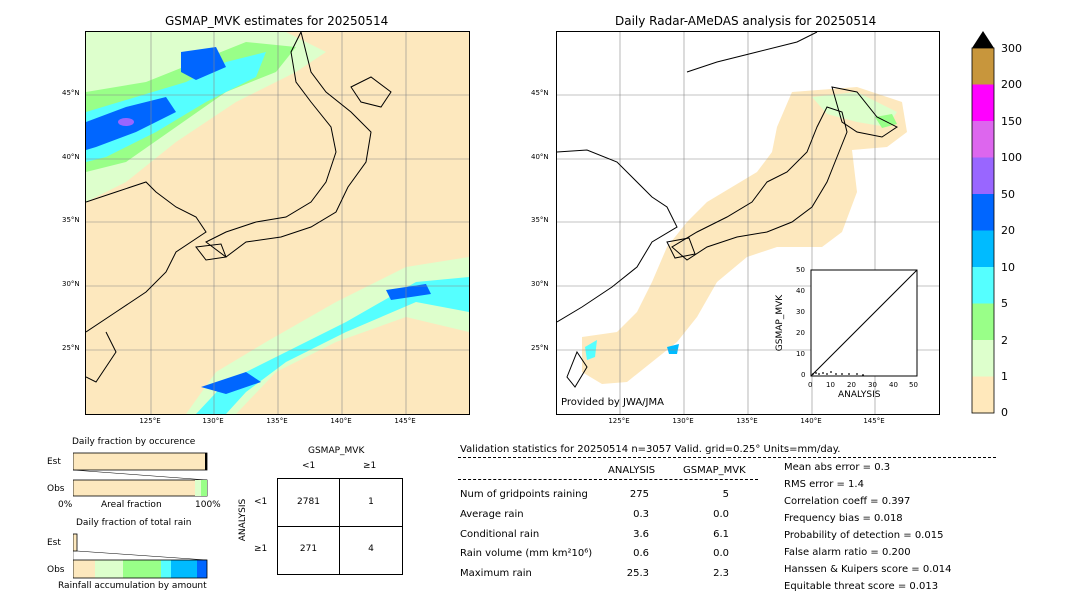 The width and height of the screenshot is (1080, 612). Describe the element at coordinates (847, 552) in the screenshot. I see `score-far: False alarm ratio = 0.200` at that location.